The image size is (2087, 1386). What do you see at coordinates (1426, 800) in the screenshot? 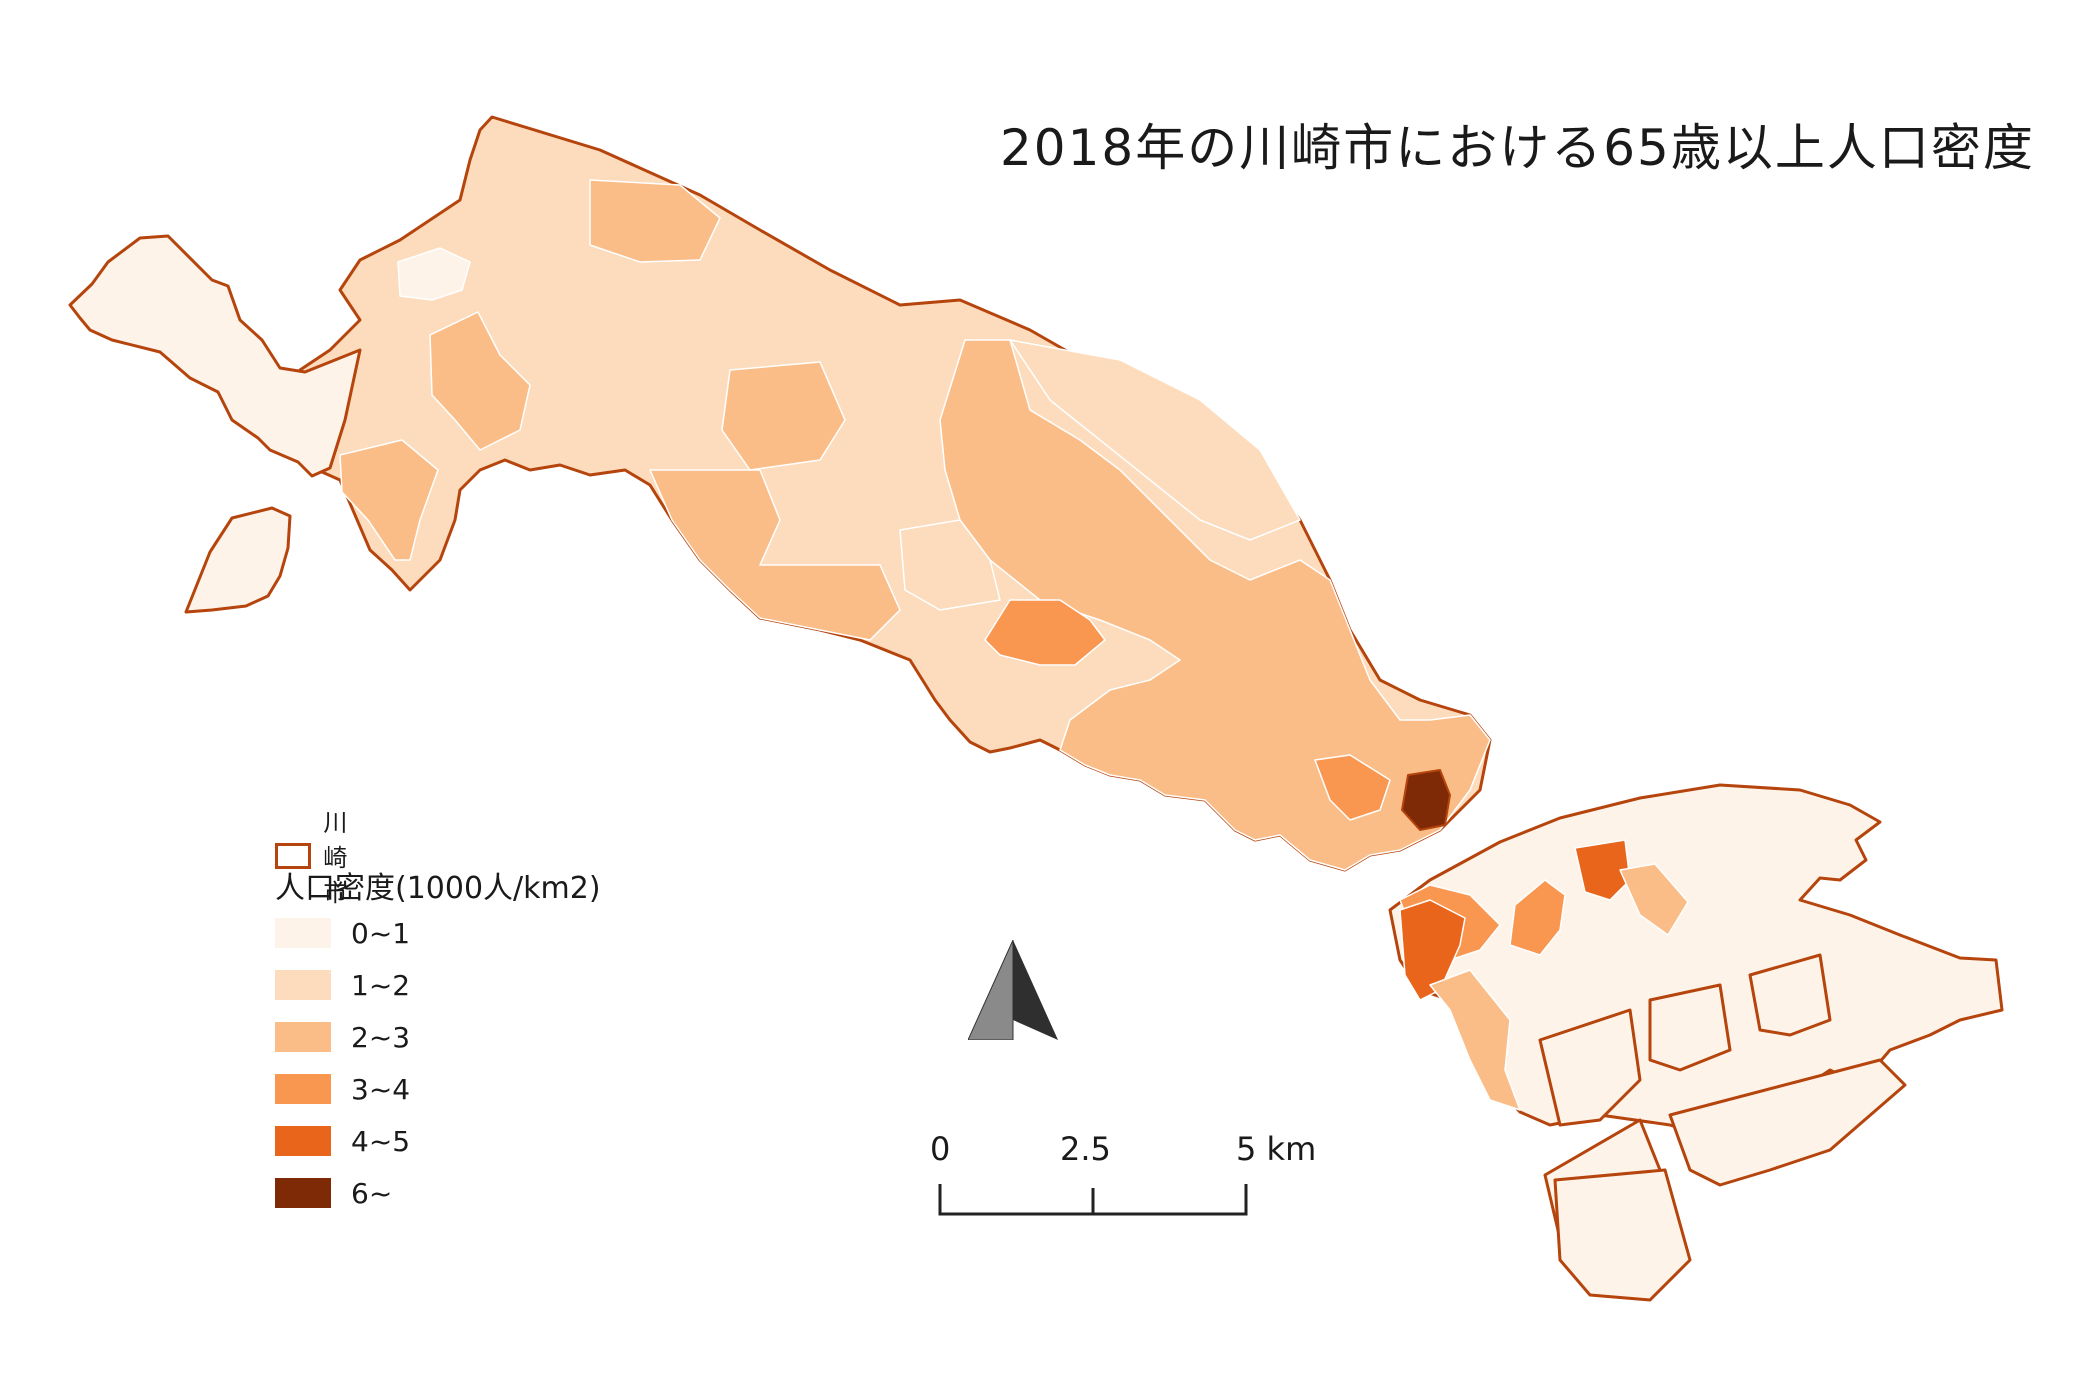
I see `district-6-plus` at bounding box center [1426, 800].